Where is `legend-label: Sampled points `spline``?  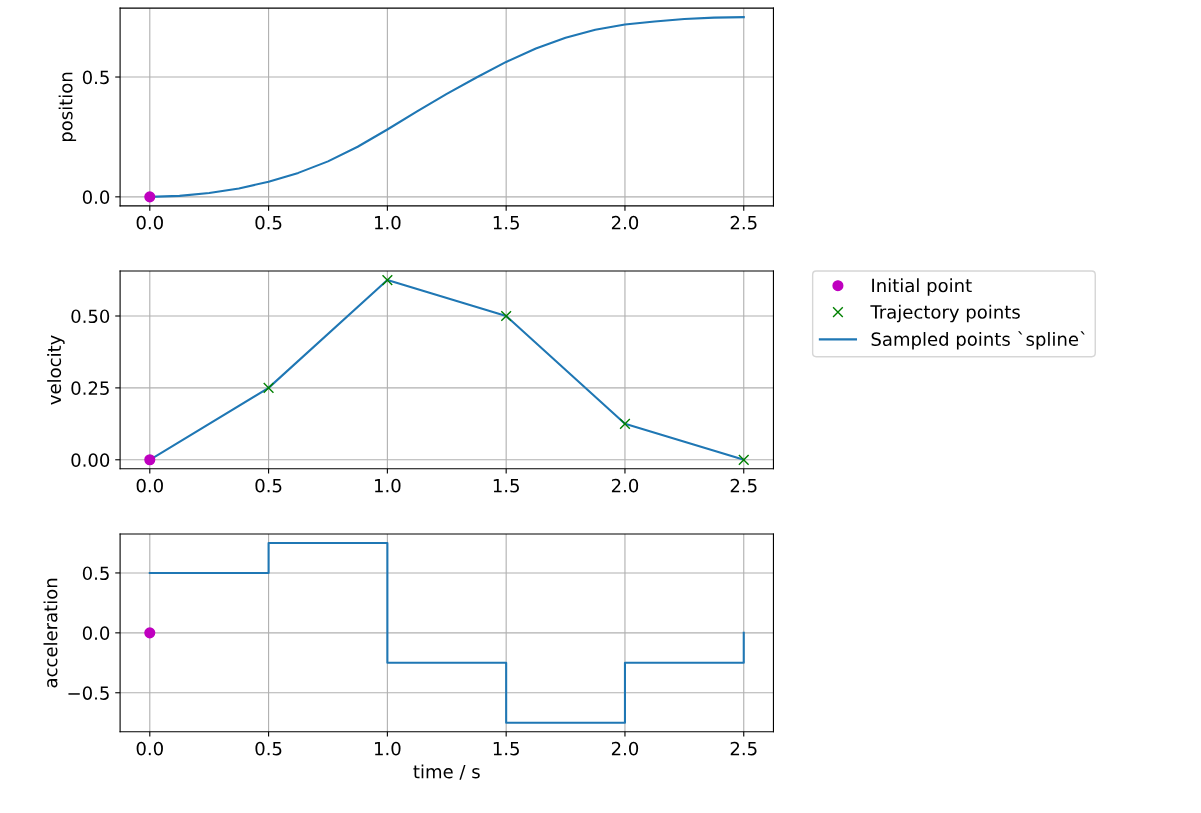
legend-label: Sampled points `spline` is located at coordinates (978, 340).